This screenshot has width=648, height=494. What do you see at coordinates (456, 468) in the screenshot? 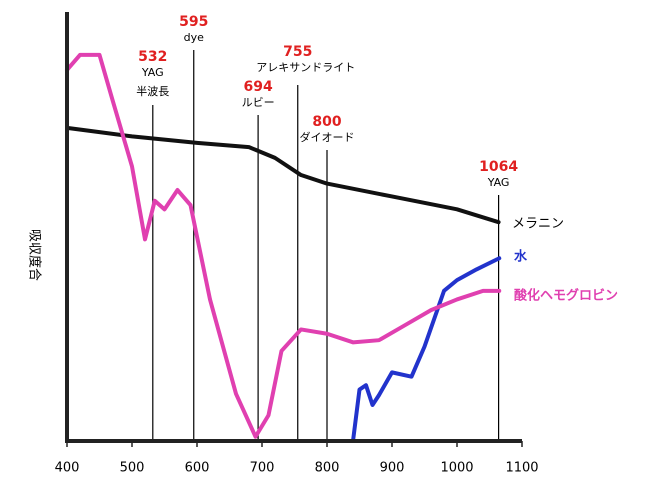
I see `x-tick-label: 1000` at bounding box center [456, 468].